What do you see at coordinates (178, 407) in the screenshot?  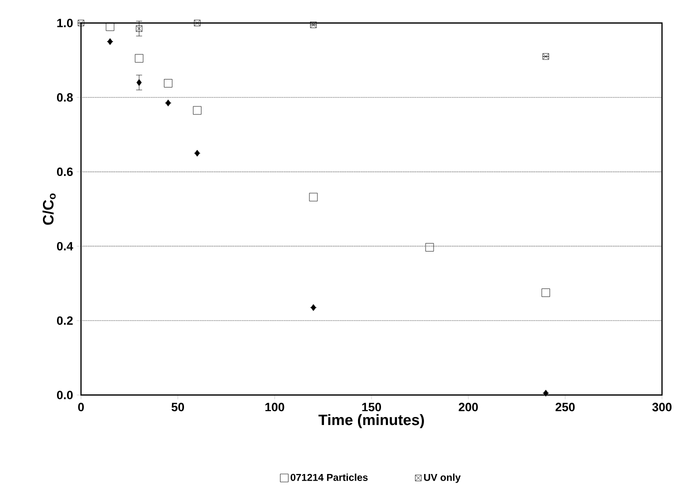 I see `x-tick-label: 50` at bounding box center [178, 407].